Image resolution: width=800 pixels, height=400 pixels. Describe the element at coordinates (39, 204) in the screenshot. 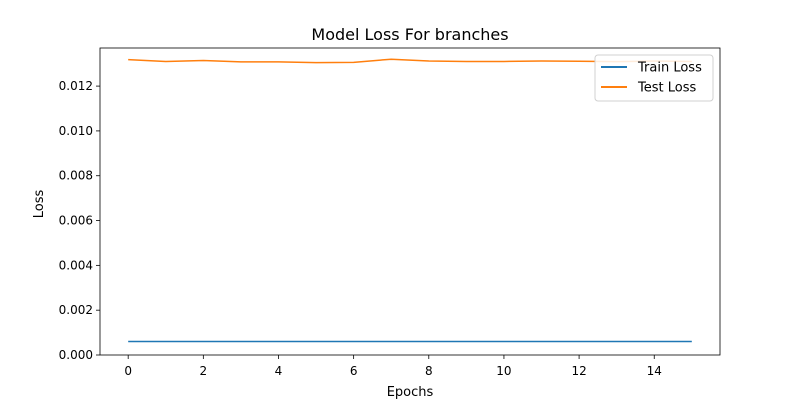

I see `y-axis-label: Loss` at that location.